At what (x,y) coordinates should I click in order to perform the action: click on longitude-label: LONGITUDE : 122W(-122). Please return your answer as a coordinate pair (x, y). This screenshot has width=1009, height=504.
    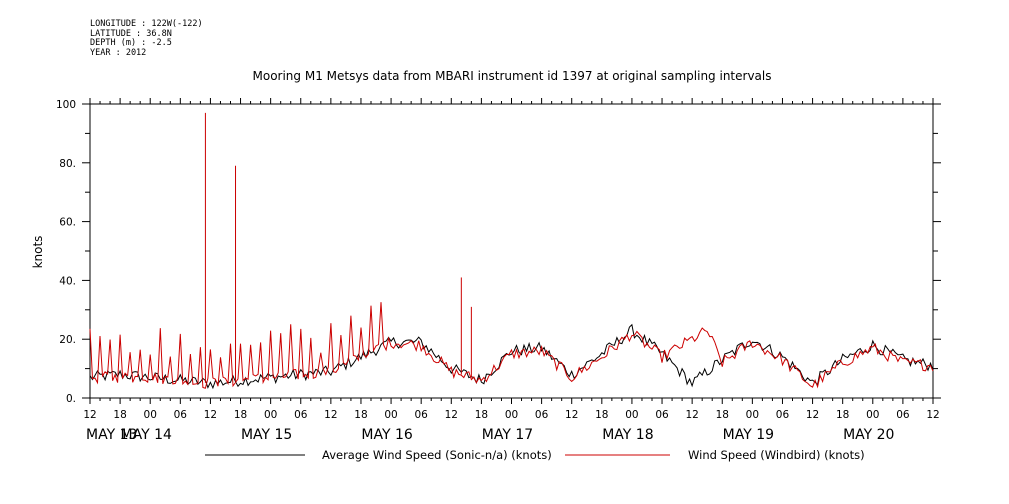
    Looking at the image, I should click on (146, 24).